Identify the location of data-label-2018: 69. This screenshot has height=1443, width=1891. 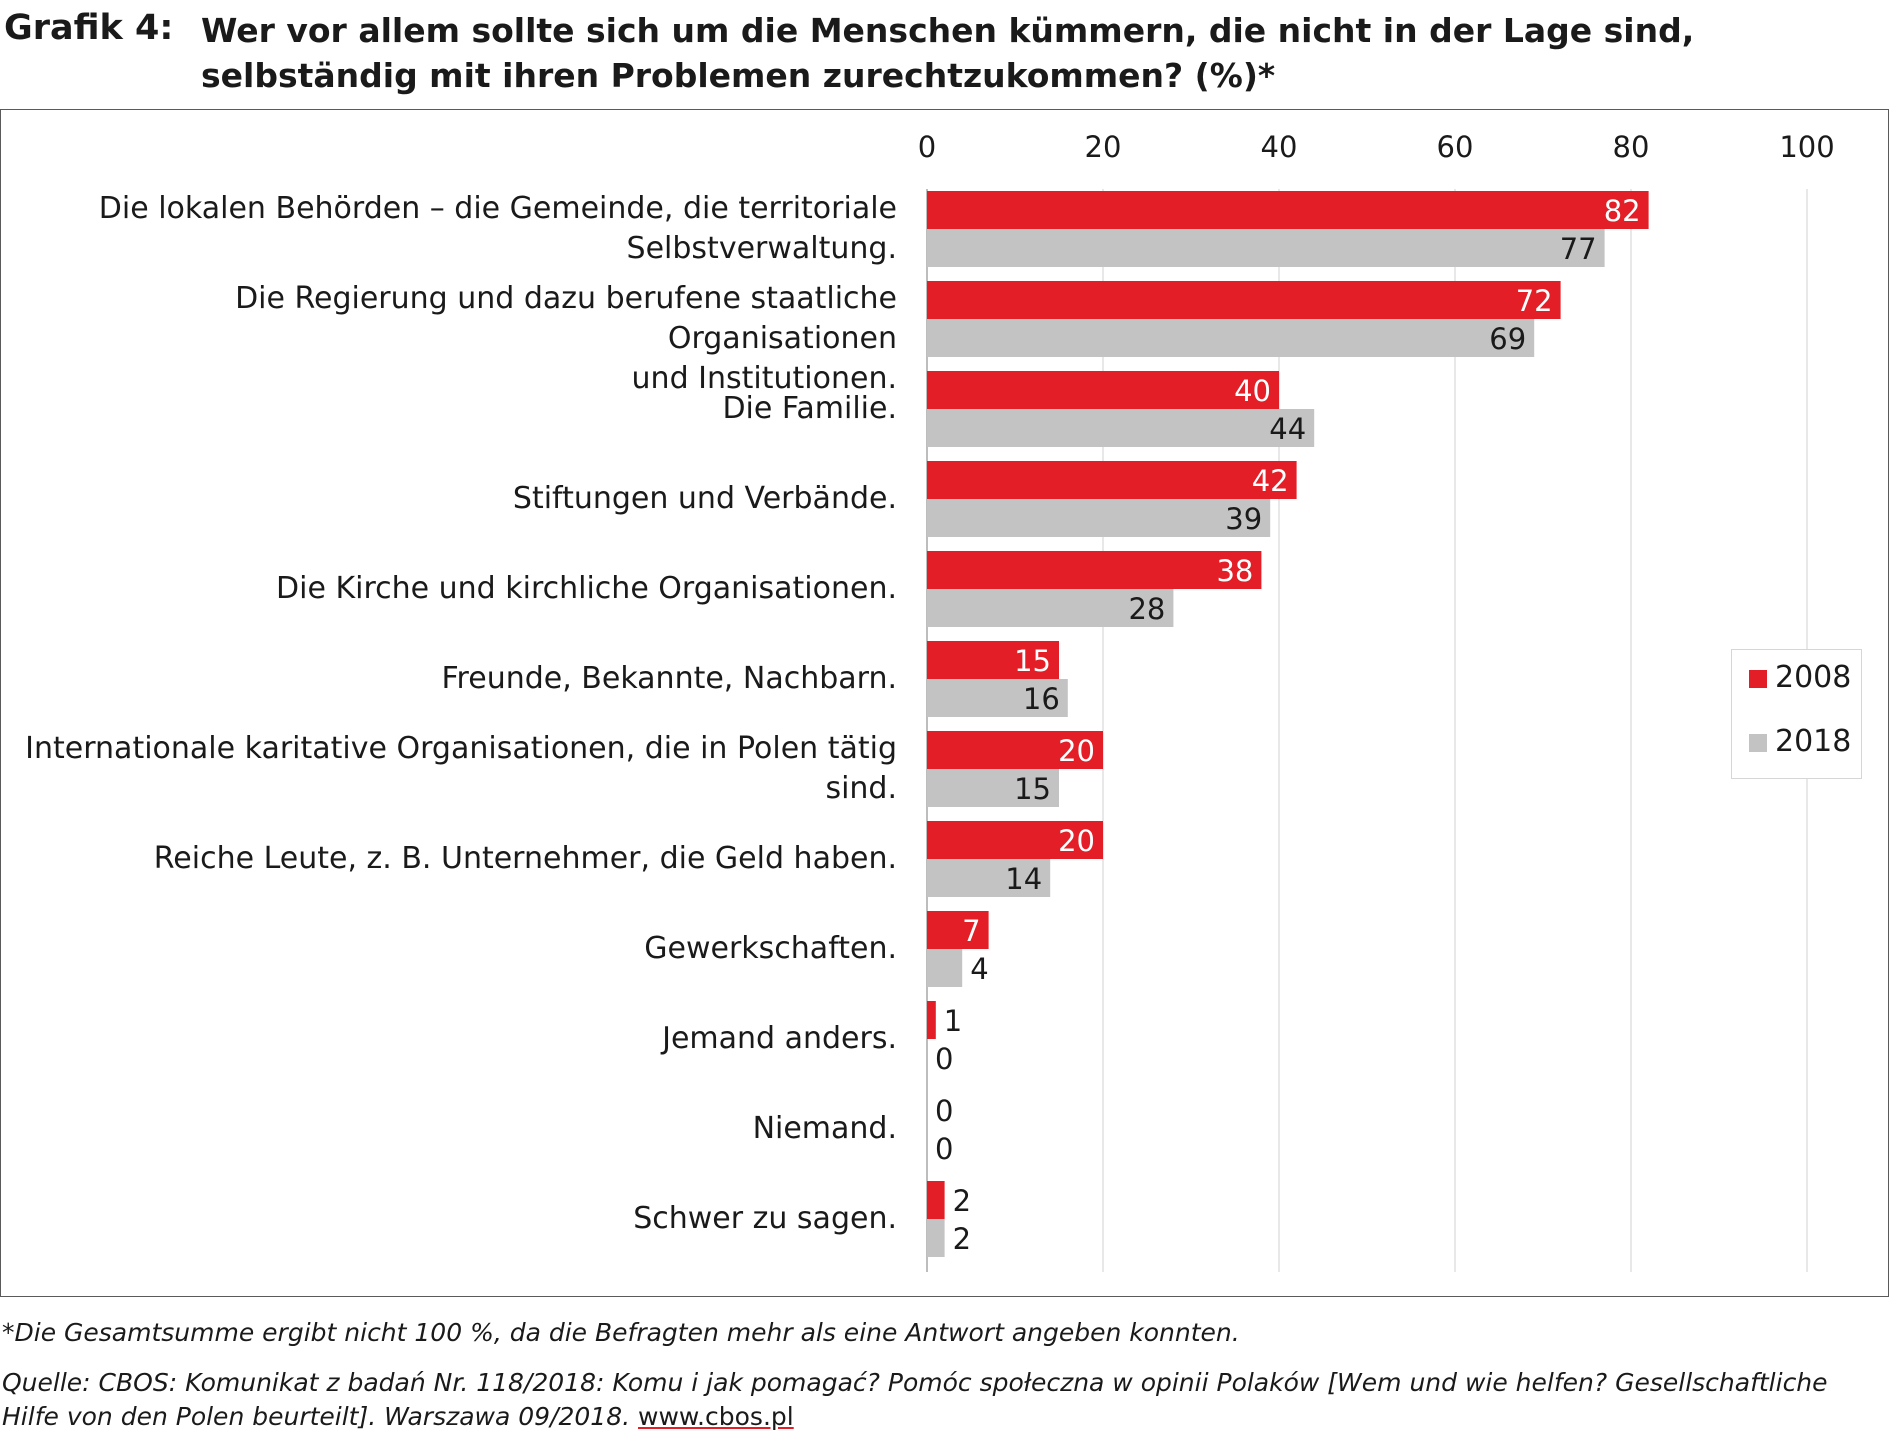
(1507, 339).